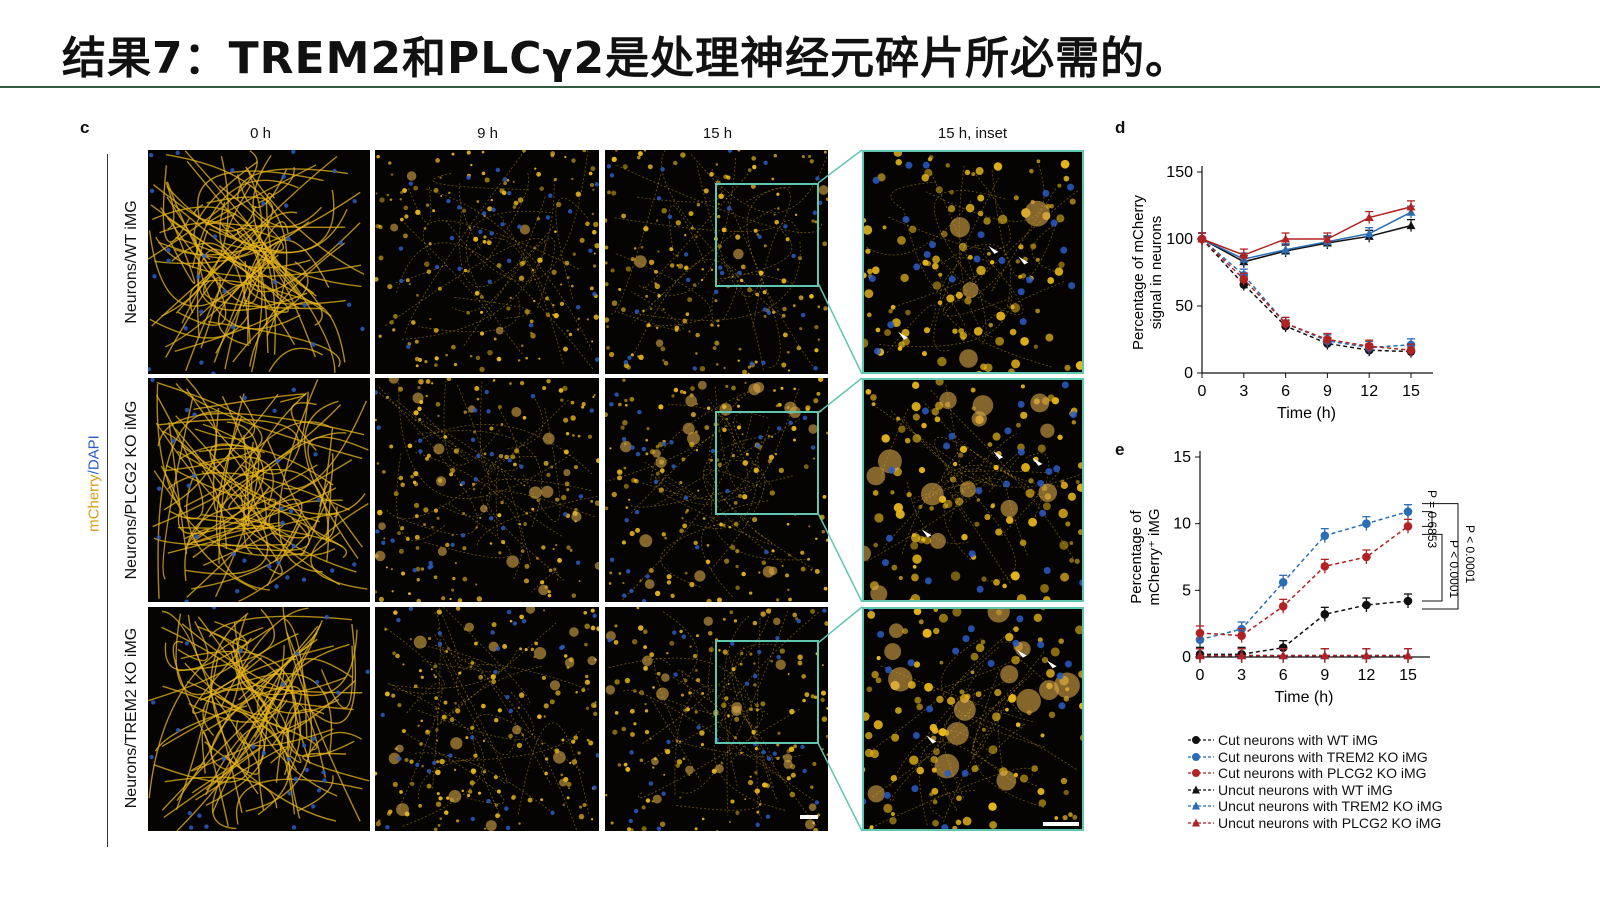  Describe the element at coordinates (259, 490) in the screenshot. I see `micrograph-plcg2-0h` at that location.